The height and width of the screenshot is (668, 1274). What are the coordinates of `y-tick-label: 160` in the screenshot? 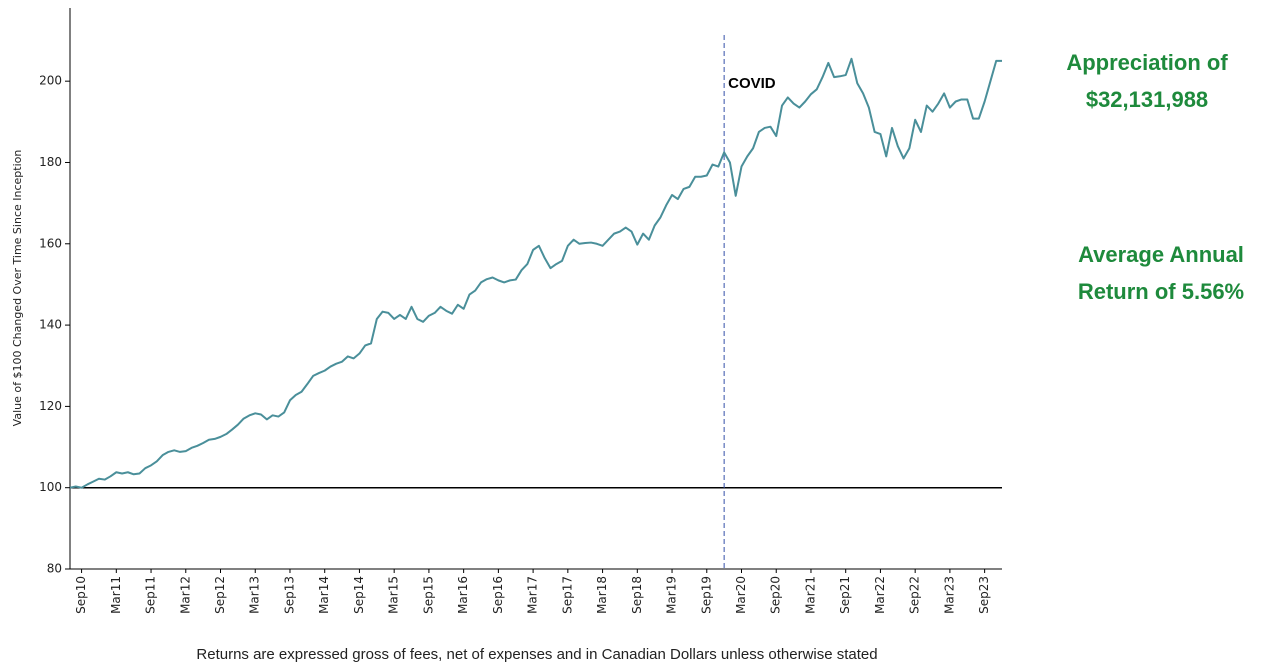 It's located at (50, 243).